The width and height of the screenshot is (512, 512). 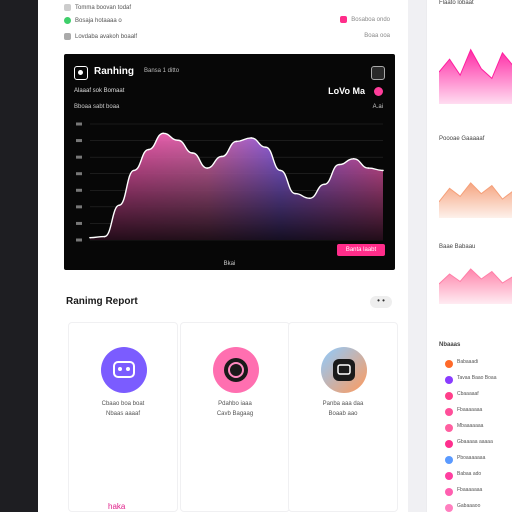 I want to click on gamepad-icon, so click(x=344, y=370).